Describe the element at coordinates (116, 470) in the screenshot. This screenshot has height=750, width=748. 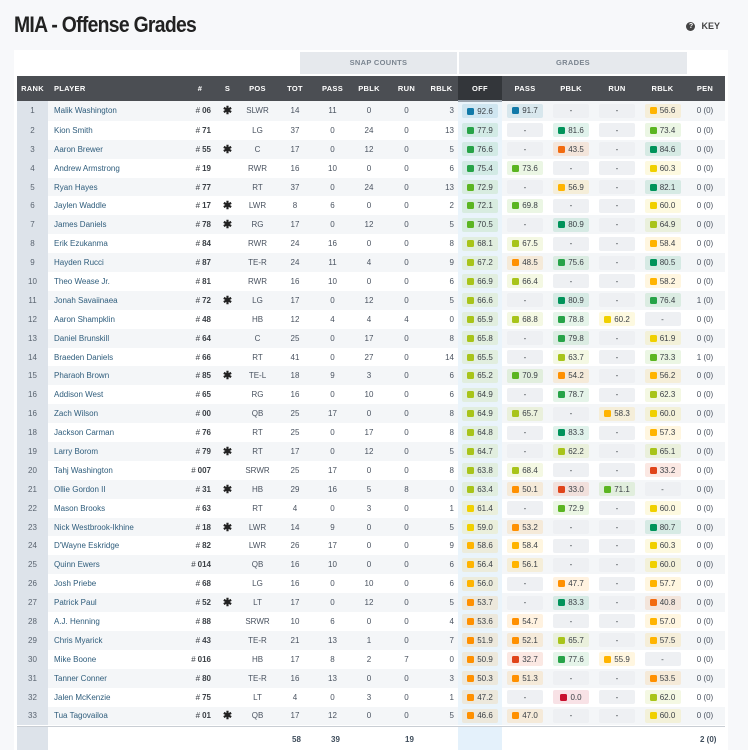
I see `player-name-link: Tahj Washington` at that location.